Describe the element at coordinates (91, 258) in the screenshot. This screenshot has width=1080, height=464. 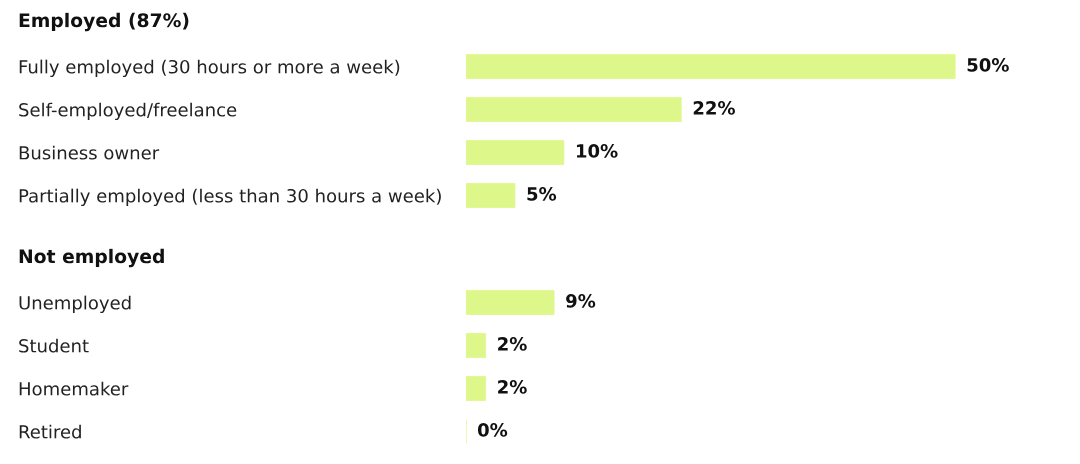
I see `text: Not employed` at that location.